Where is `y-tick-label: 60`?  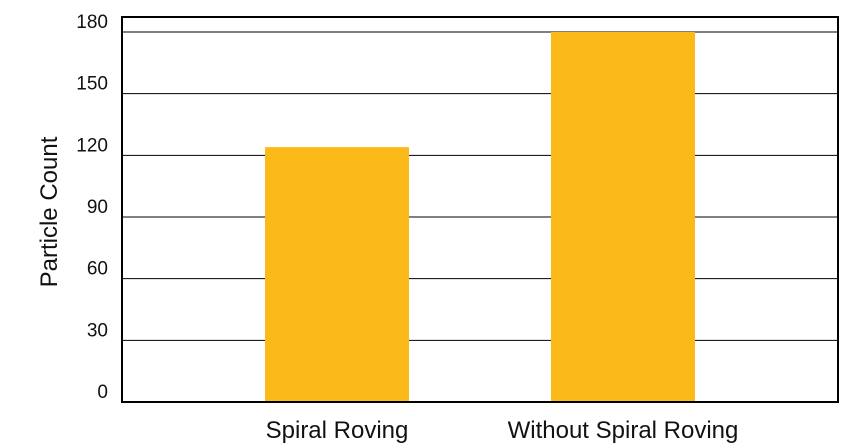 y-tick-label: 60 is located at coordinates (97, 269).